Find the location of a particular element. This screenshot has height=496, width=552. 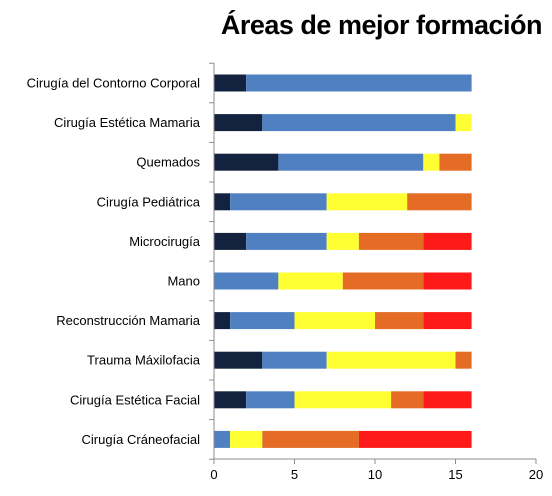

category-label: Reconstrucción Mamaria is located at coordinates (128, 320).